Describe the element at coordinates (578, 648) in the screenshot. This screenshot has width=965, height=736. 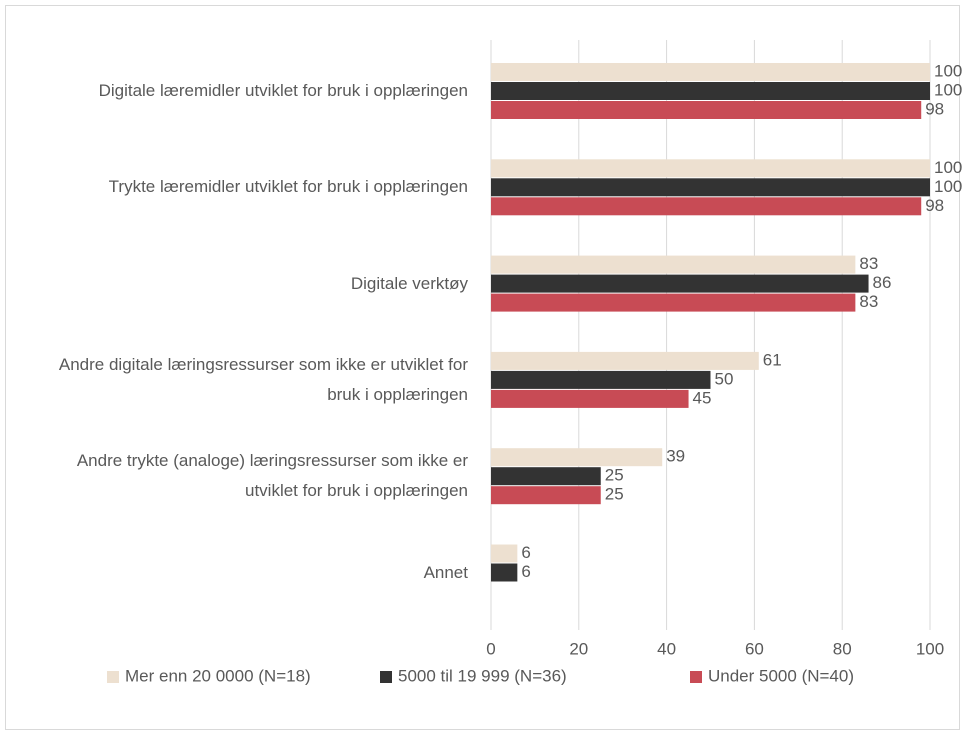
I see `x-tick-label: 20` at that location.